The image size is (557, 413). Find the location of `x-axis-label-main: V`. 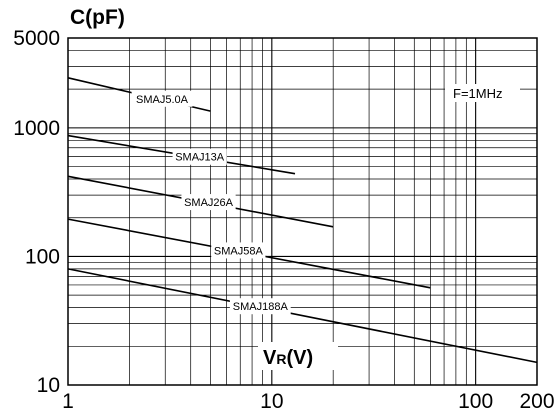

x-axis-label-main: V is located at coordinates (270, 358).